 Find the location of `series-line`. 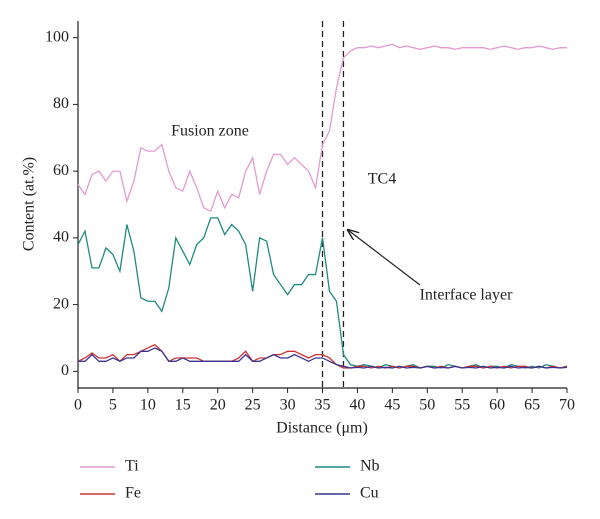

series-line is located at coordinates (323, 358).